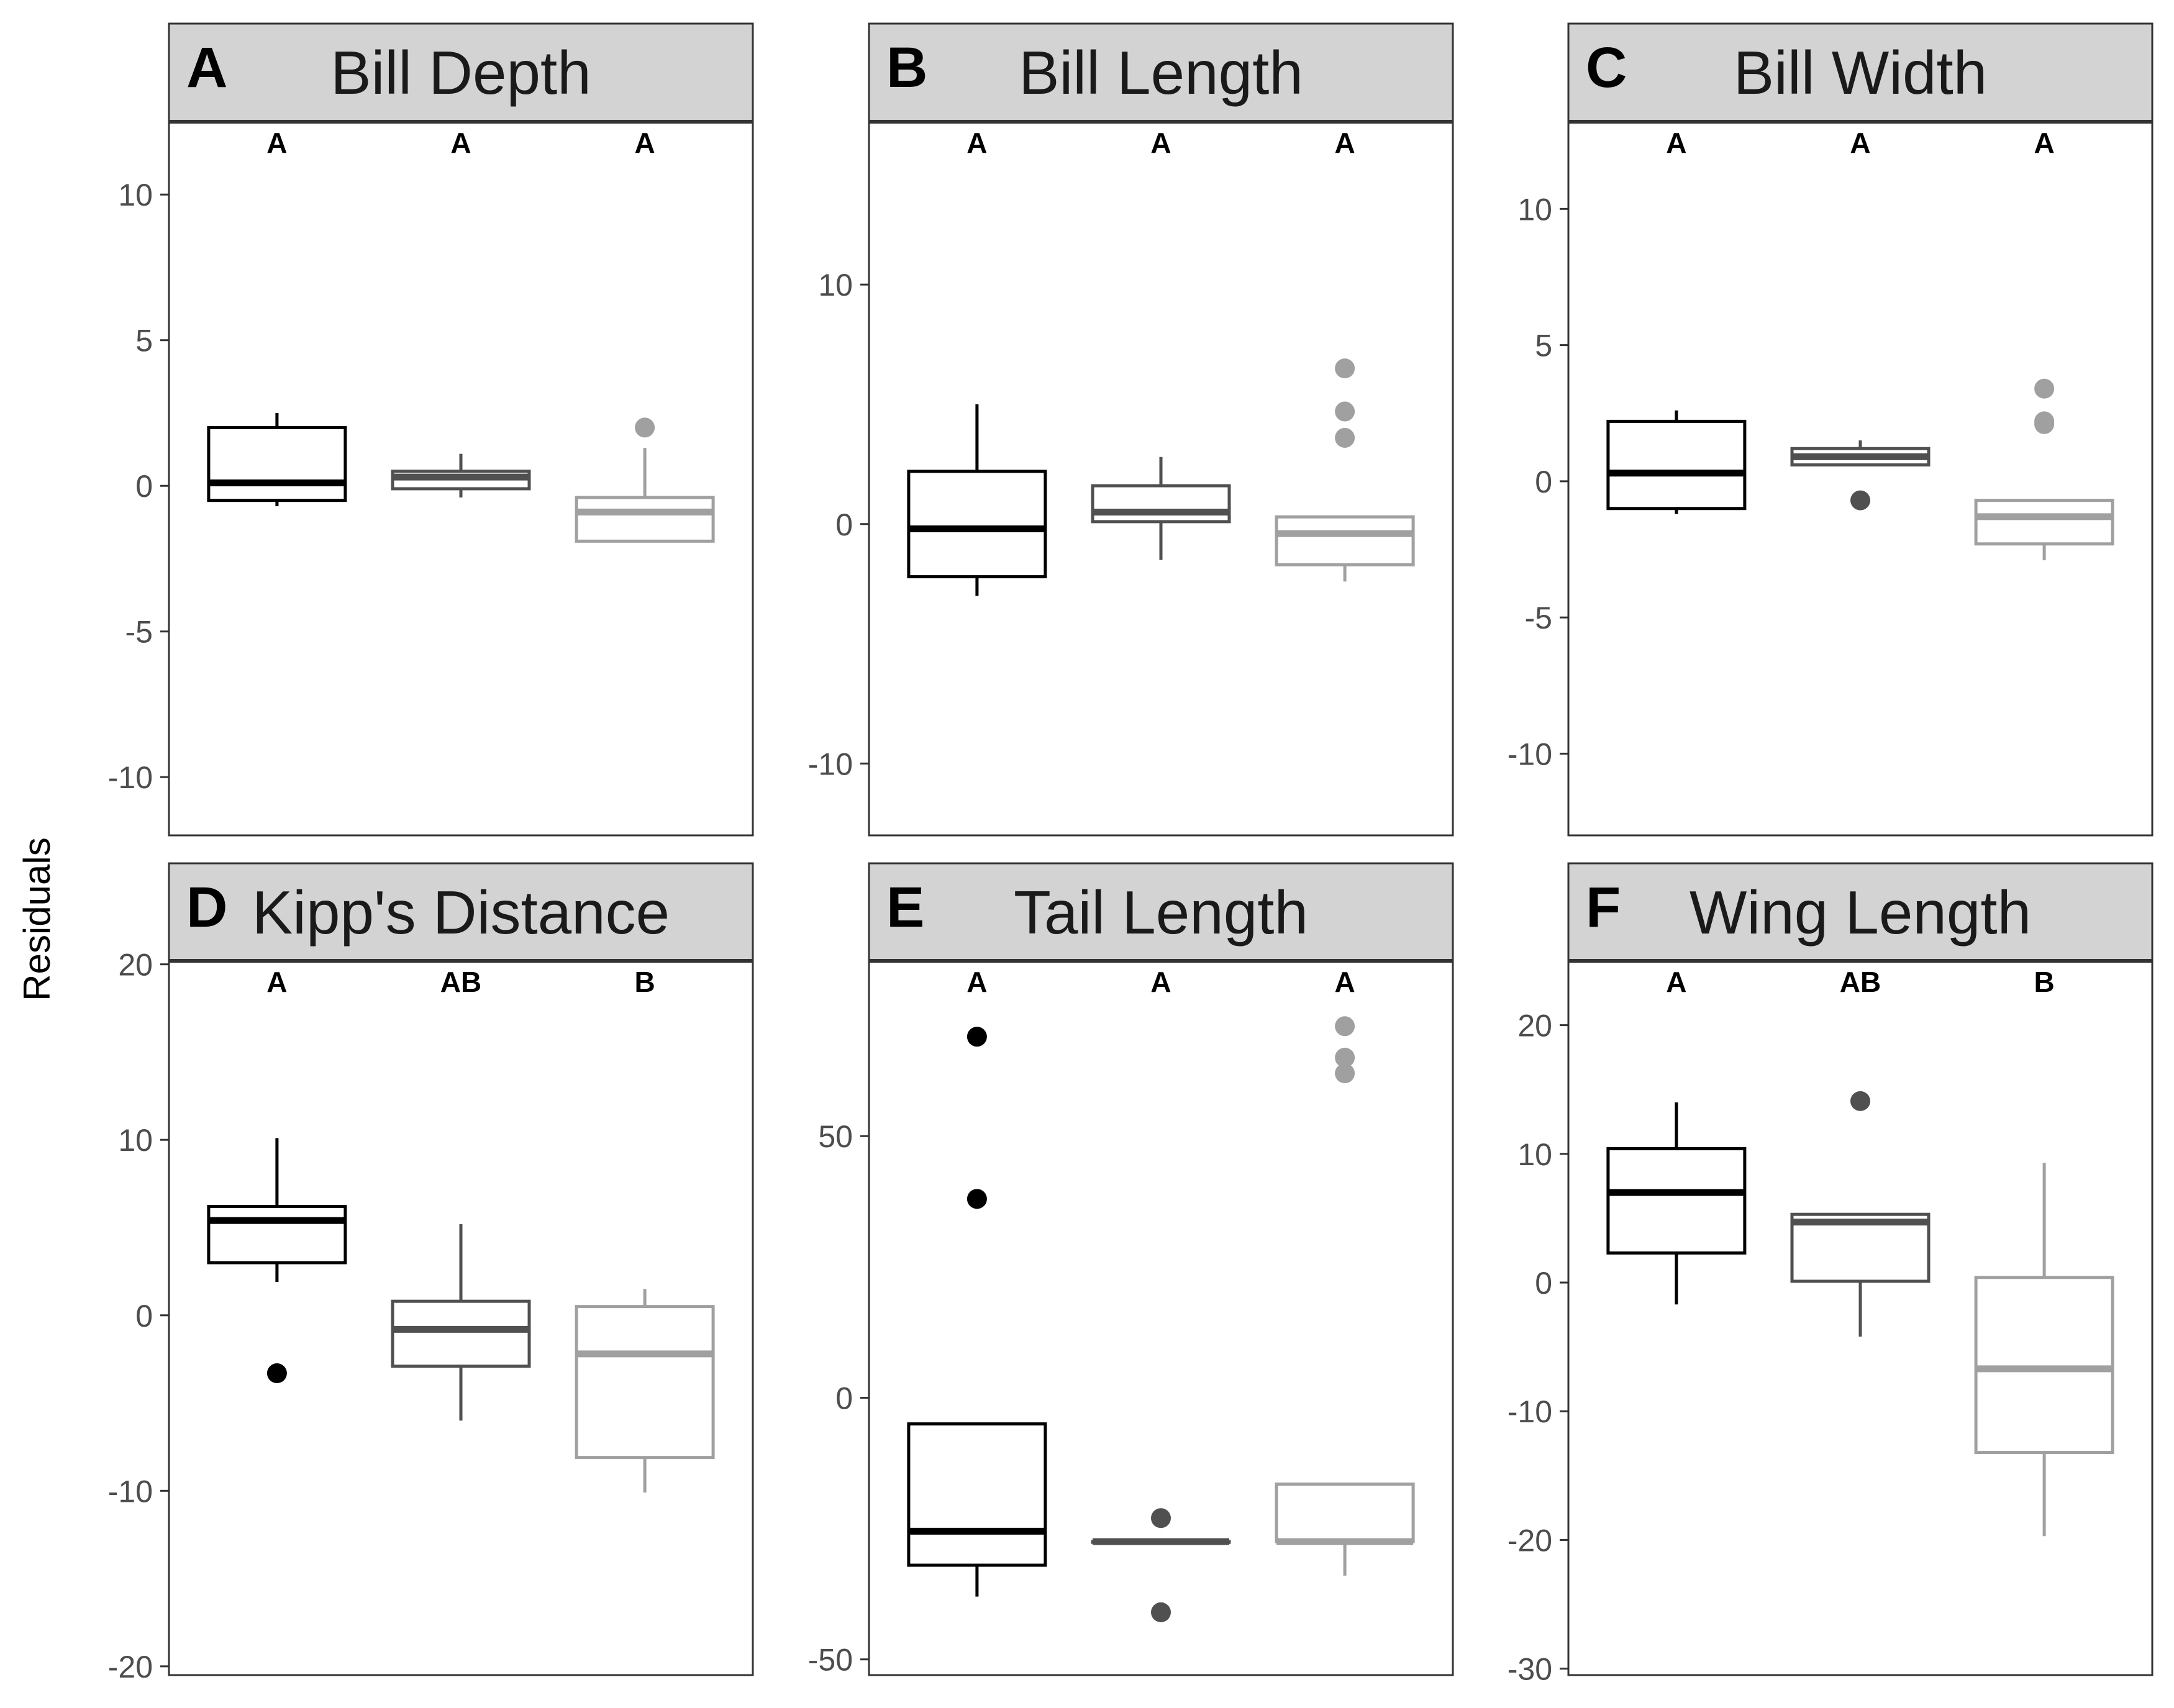 The height and width of the screenshot is (1708, 2174). I want to click on panel-letter: B, so click(906, 67).